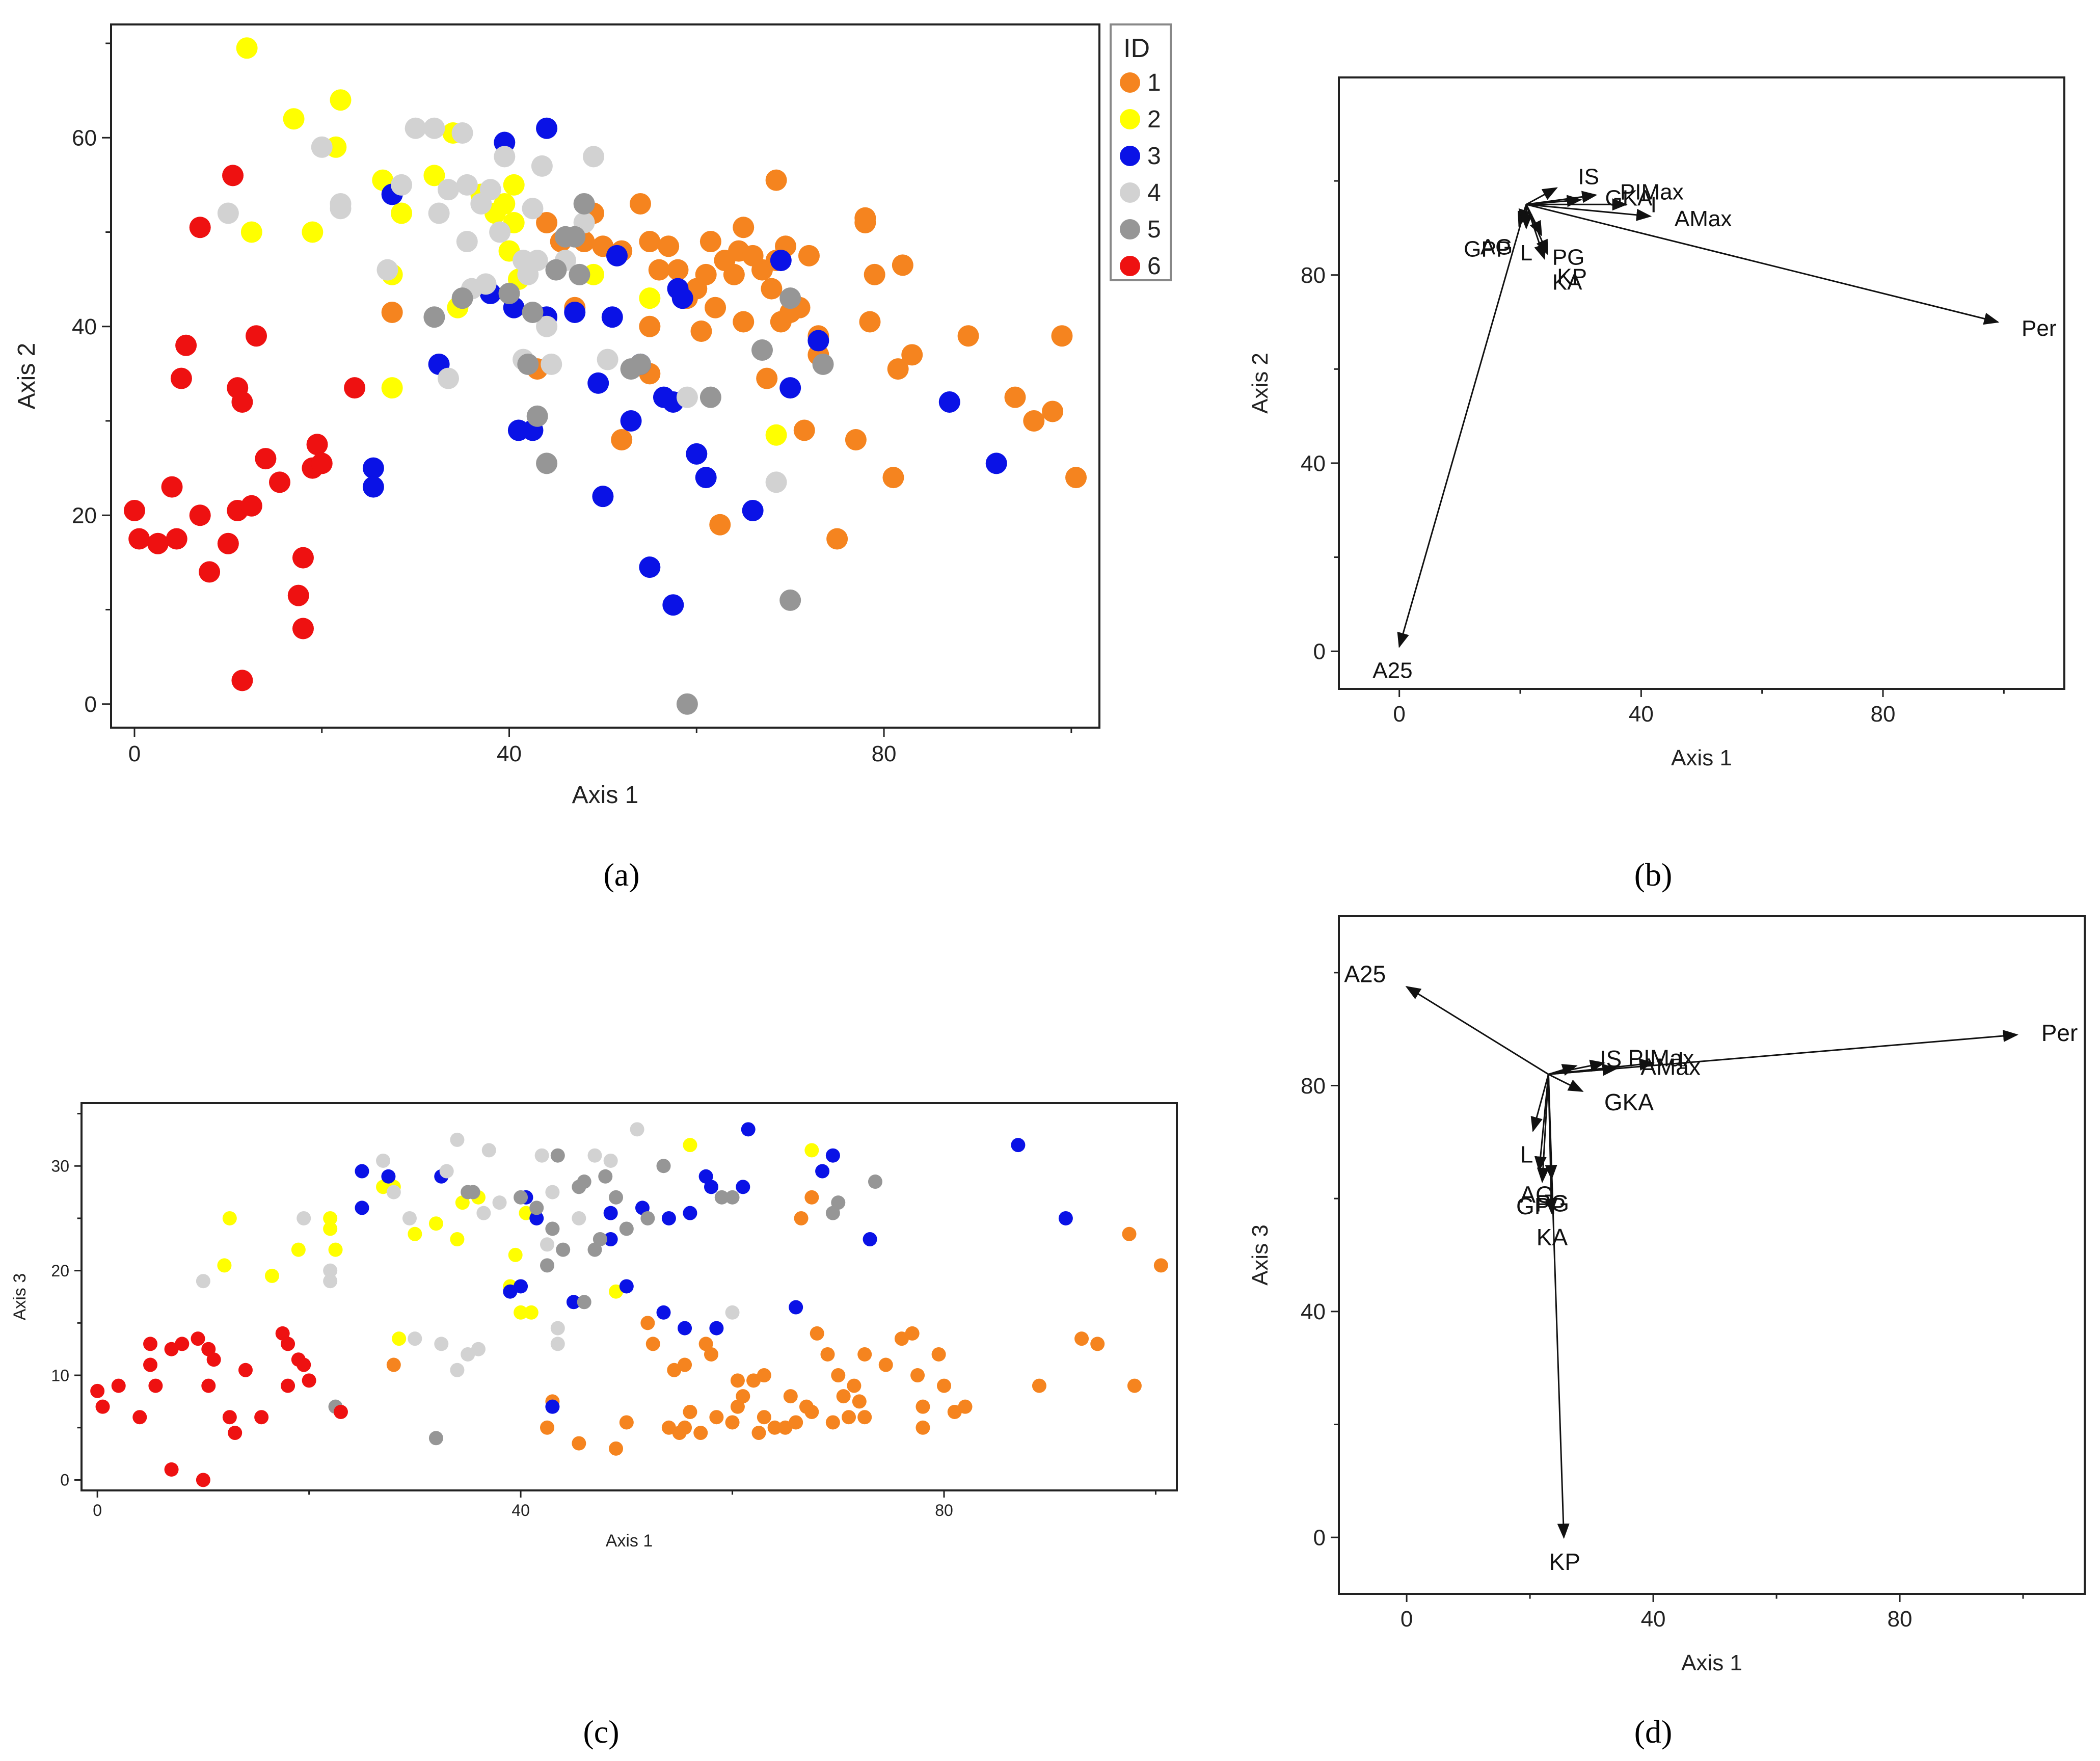 The image size is (2100, 1761). I want to click on legend-label: 5, so click(1154, 230).